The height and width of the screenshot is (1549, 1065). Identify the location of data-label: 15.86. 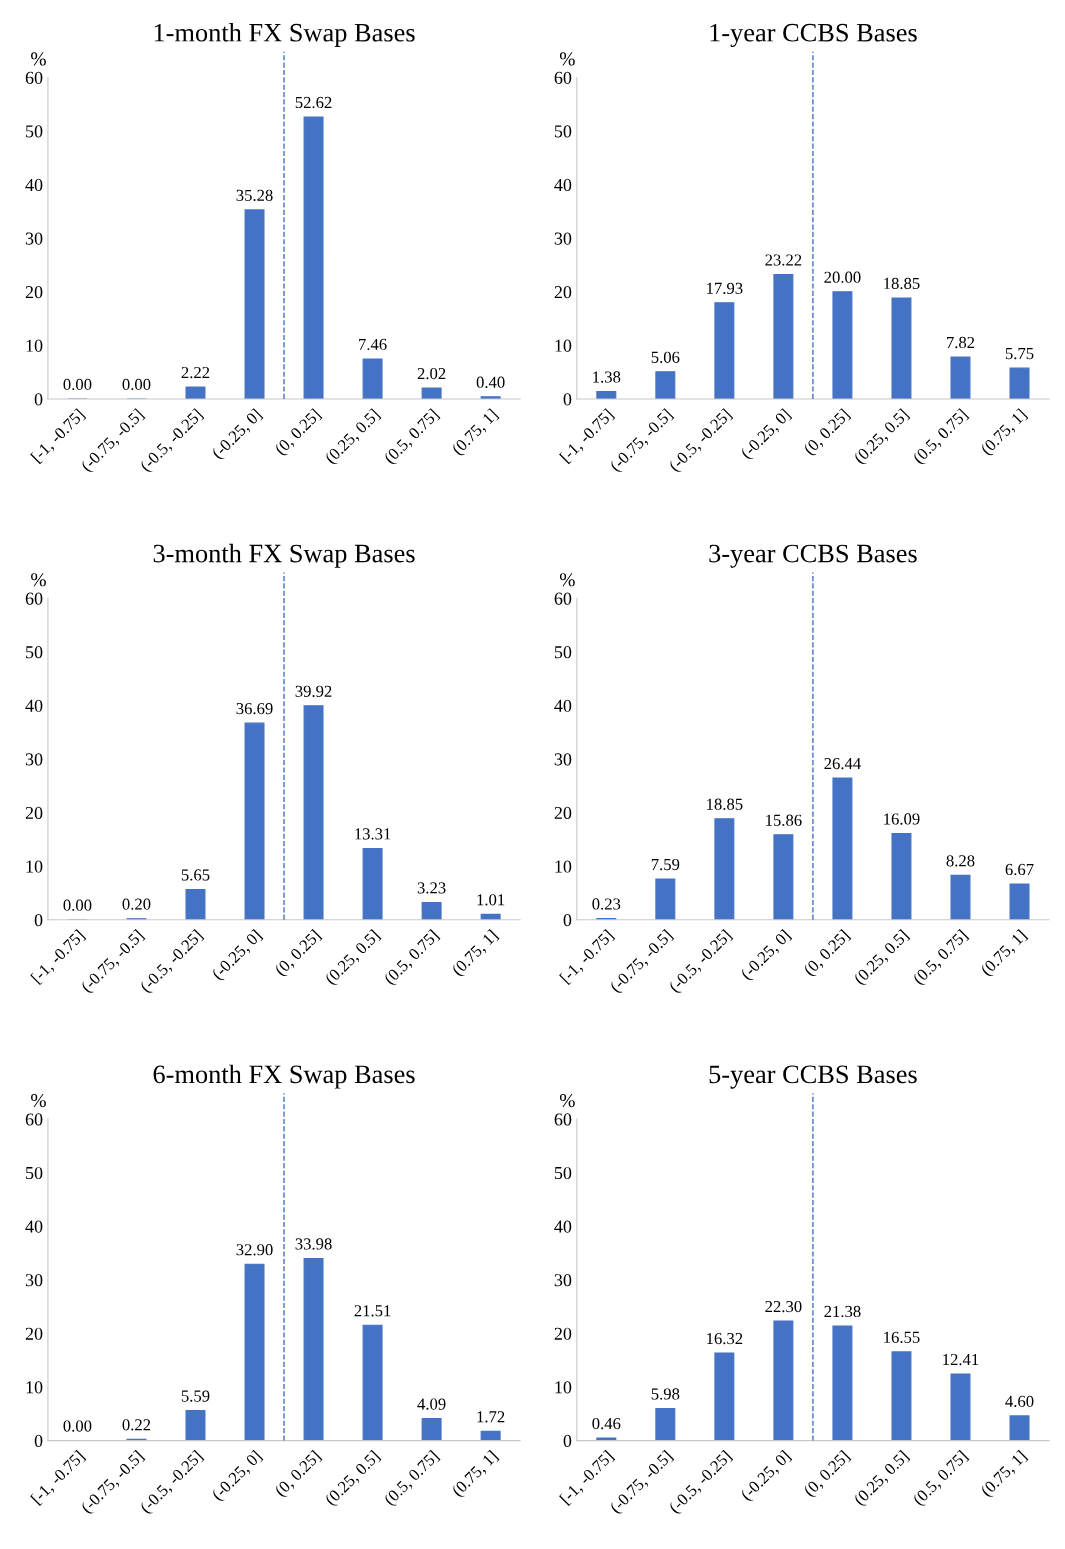
(784, 820).